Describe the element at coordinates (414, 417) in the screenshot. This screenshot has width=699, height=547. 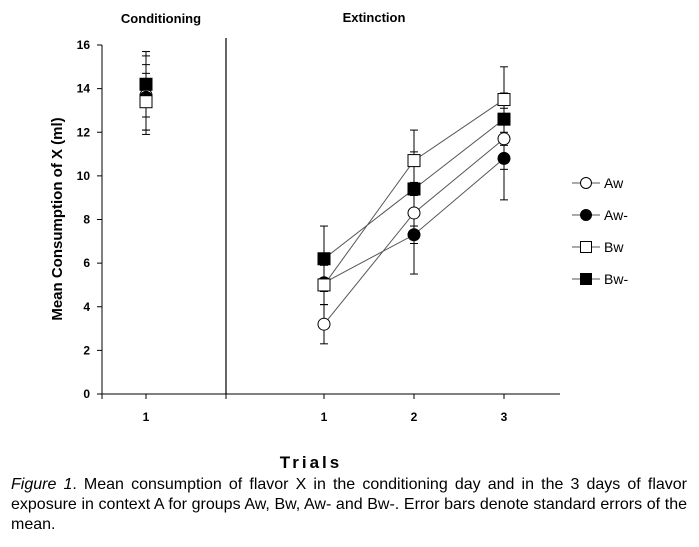
I see `x-tick-label: 2` at that location.